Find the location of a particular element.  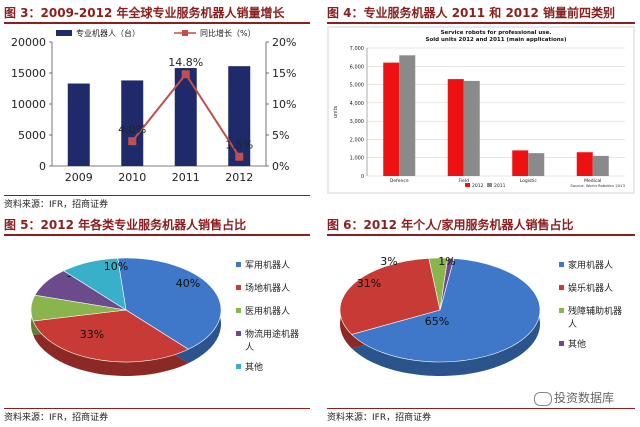

fig5-slice-label: 33% is located at coordinates (92, 334).